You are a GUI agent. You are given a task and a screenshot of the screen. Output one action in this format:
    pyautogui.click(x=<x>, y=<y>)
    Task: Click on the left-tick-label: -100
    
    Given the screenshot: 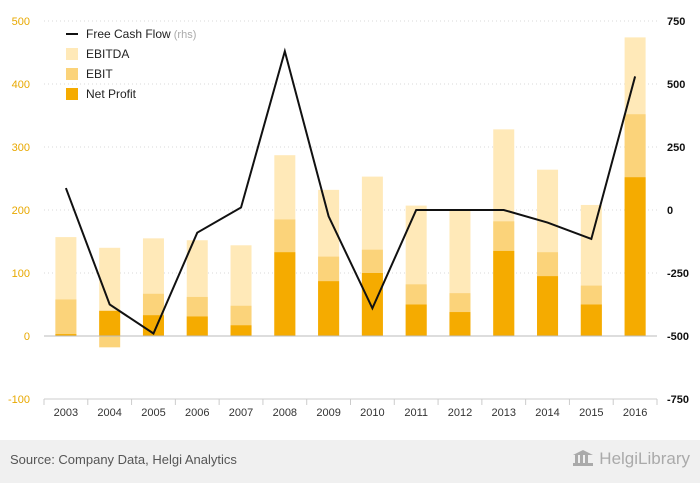 What is the action you would take?
    pyautogui.click(x=19, y=400)
    